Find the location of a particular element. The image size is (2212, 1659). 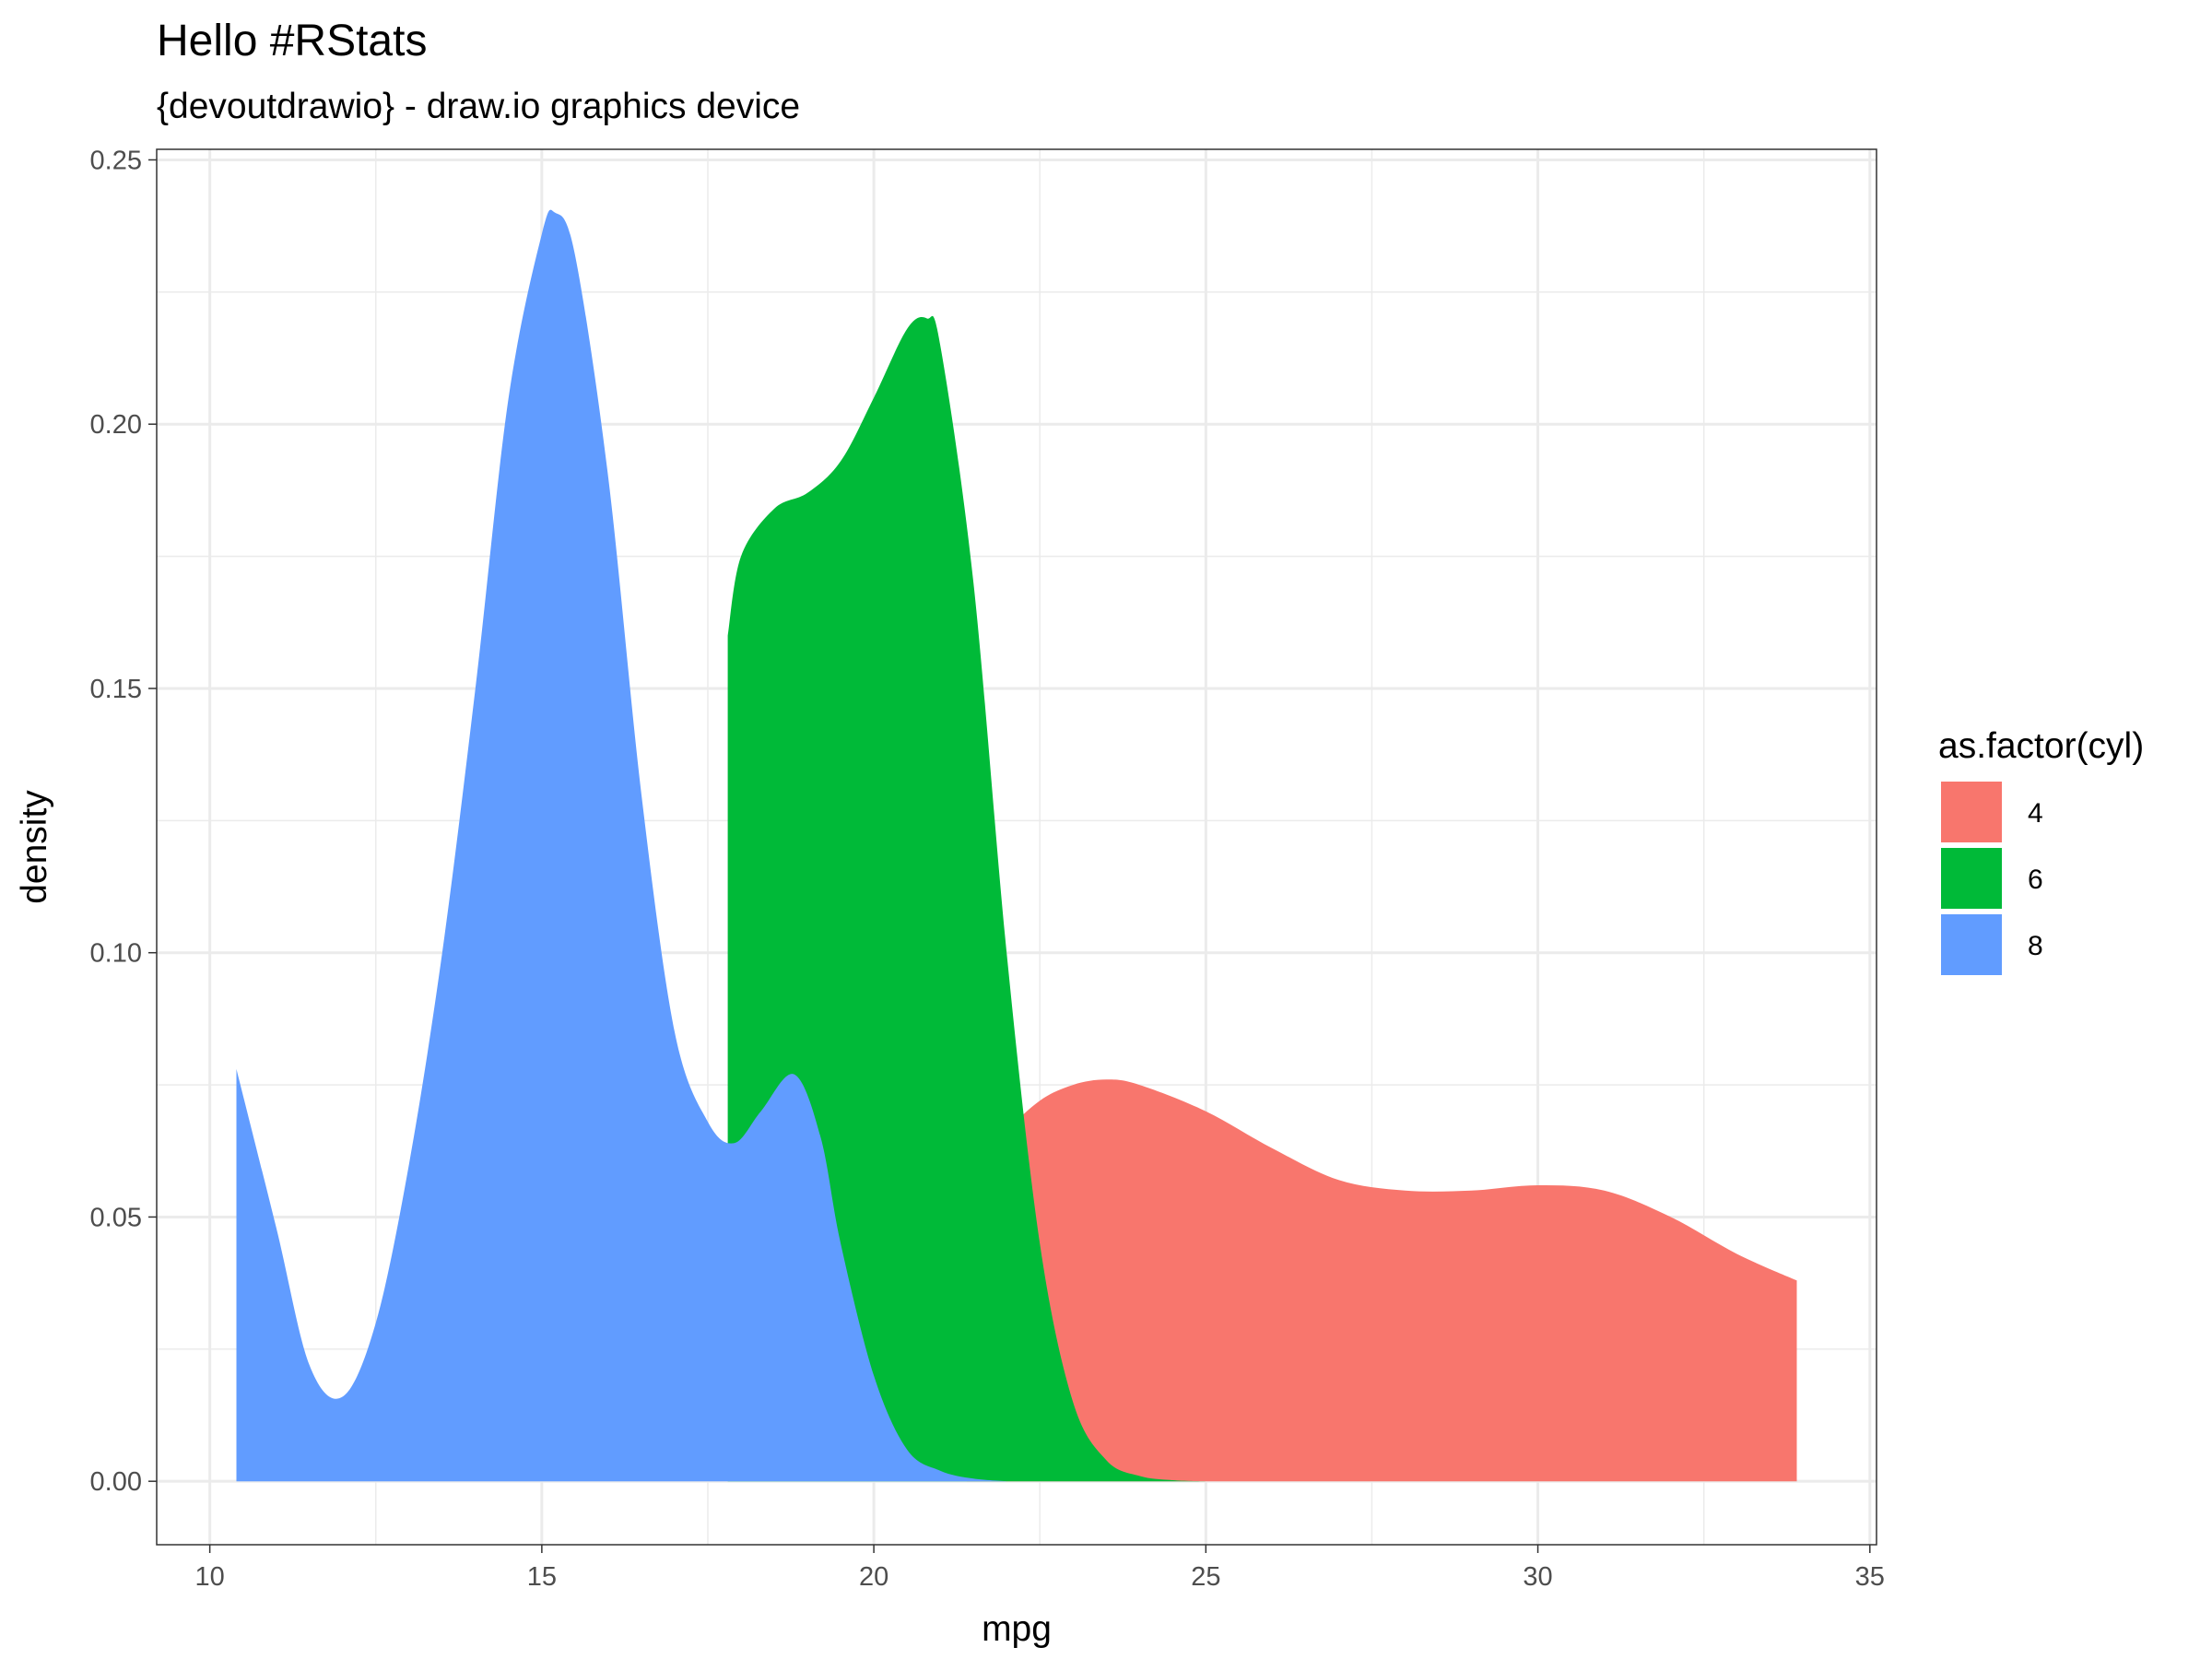

legend-title: as.factor(cyl) is located at coordinates (2041, 746).